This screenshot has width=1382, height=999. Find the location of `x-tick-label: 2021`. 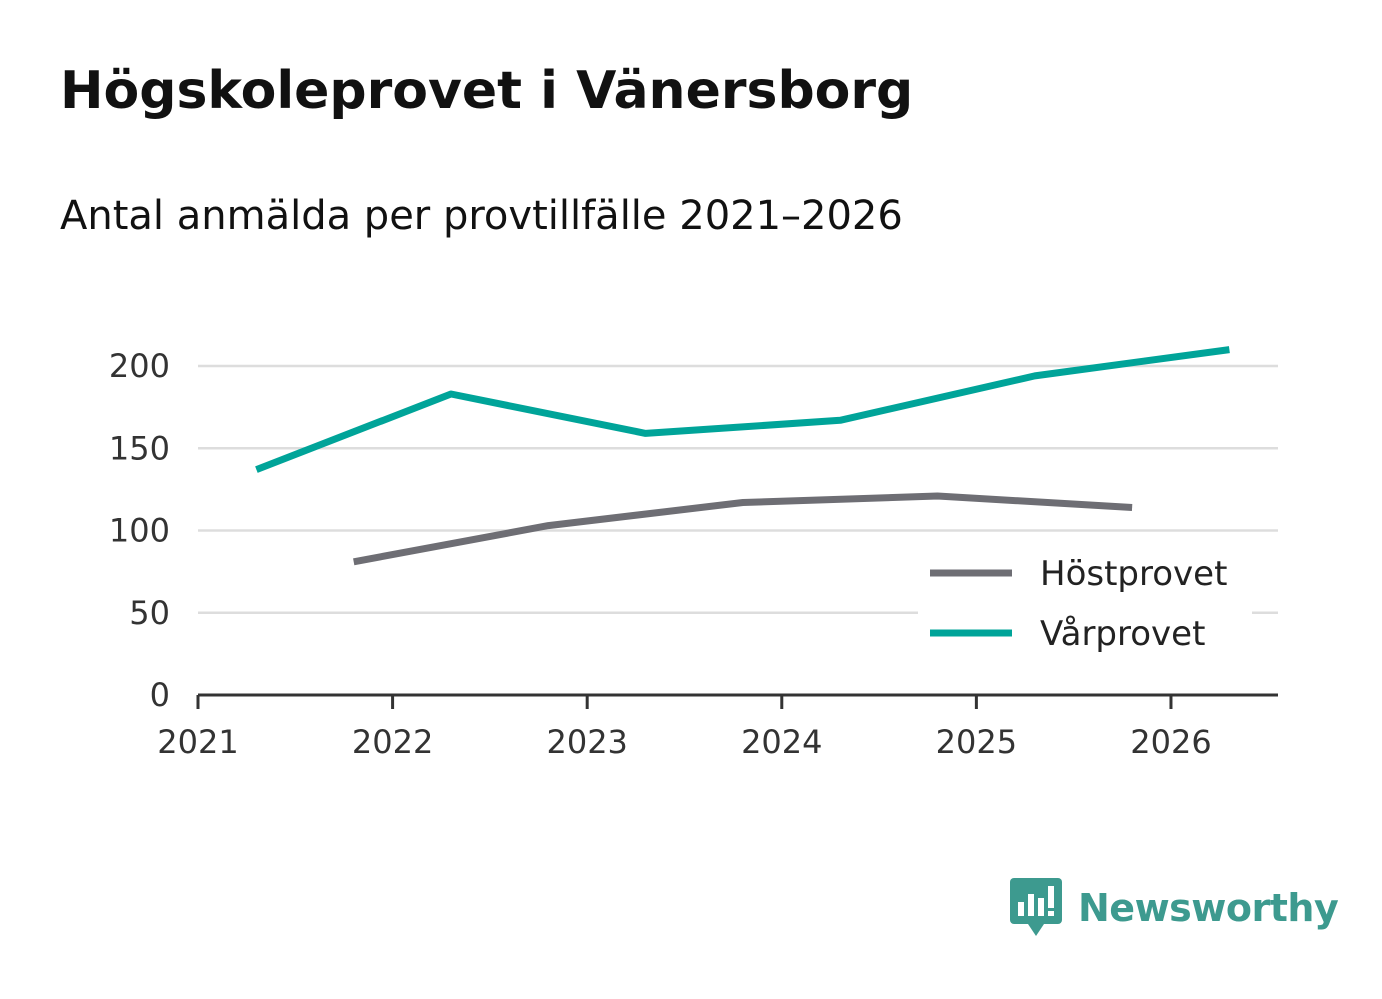

x-tick-label: 2021 is located at coordinates (197, 742).